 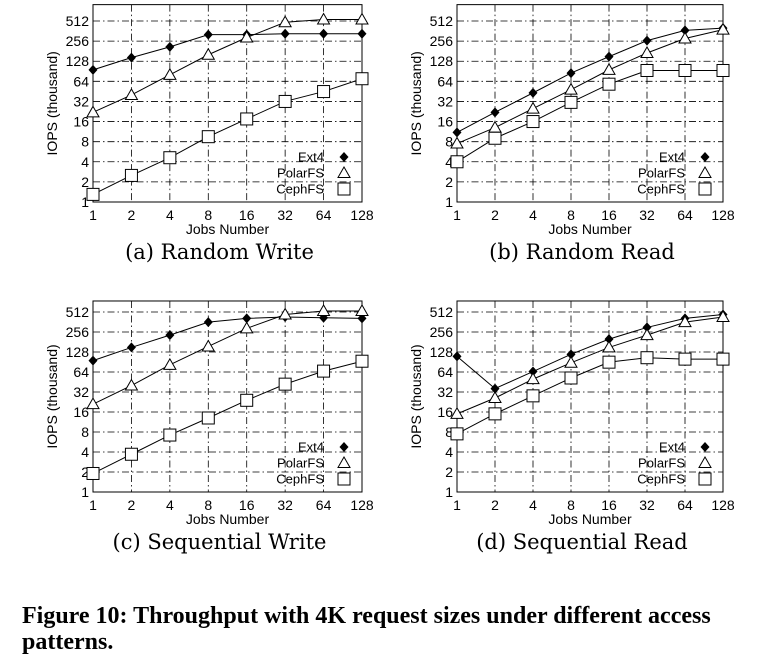 What do you see at coordinates (85, 202) in the screenshot?
I see `y-tick-label: 1` at bounding box center [85, 202].